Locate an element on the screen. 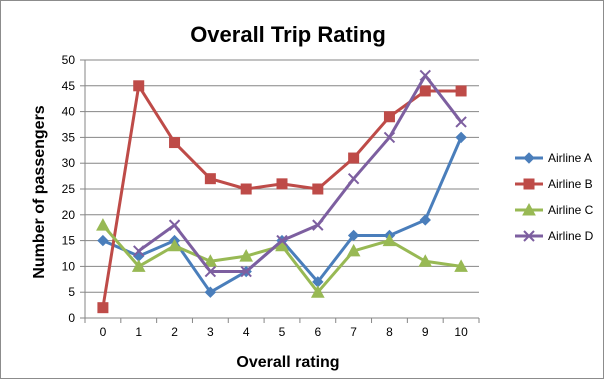 The image size is (604, 380). x-tick-label: 8 is located at coordinates (389, 332).